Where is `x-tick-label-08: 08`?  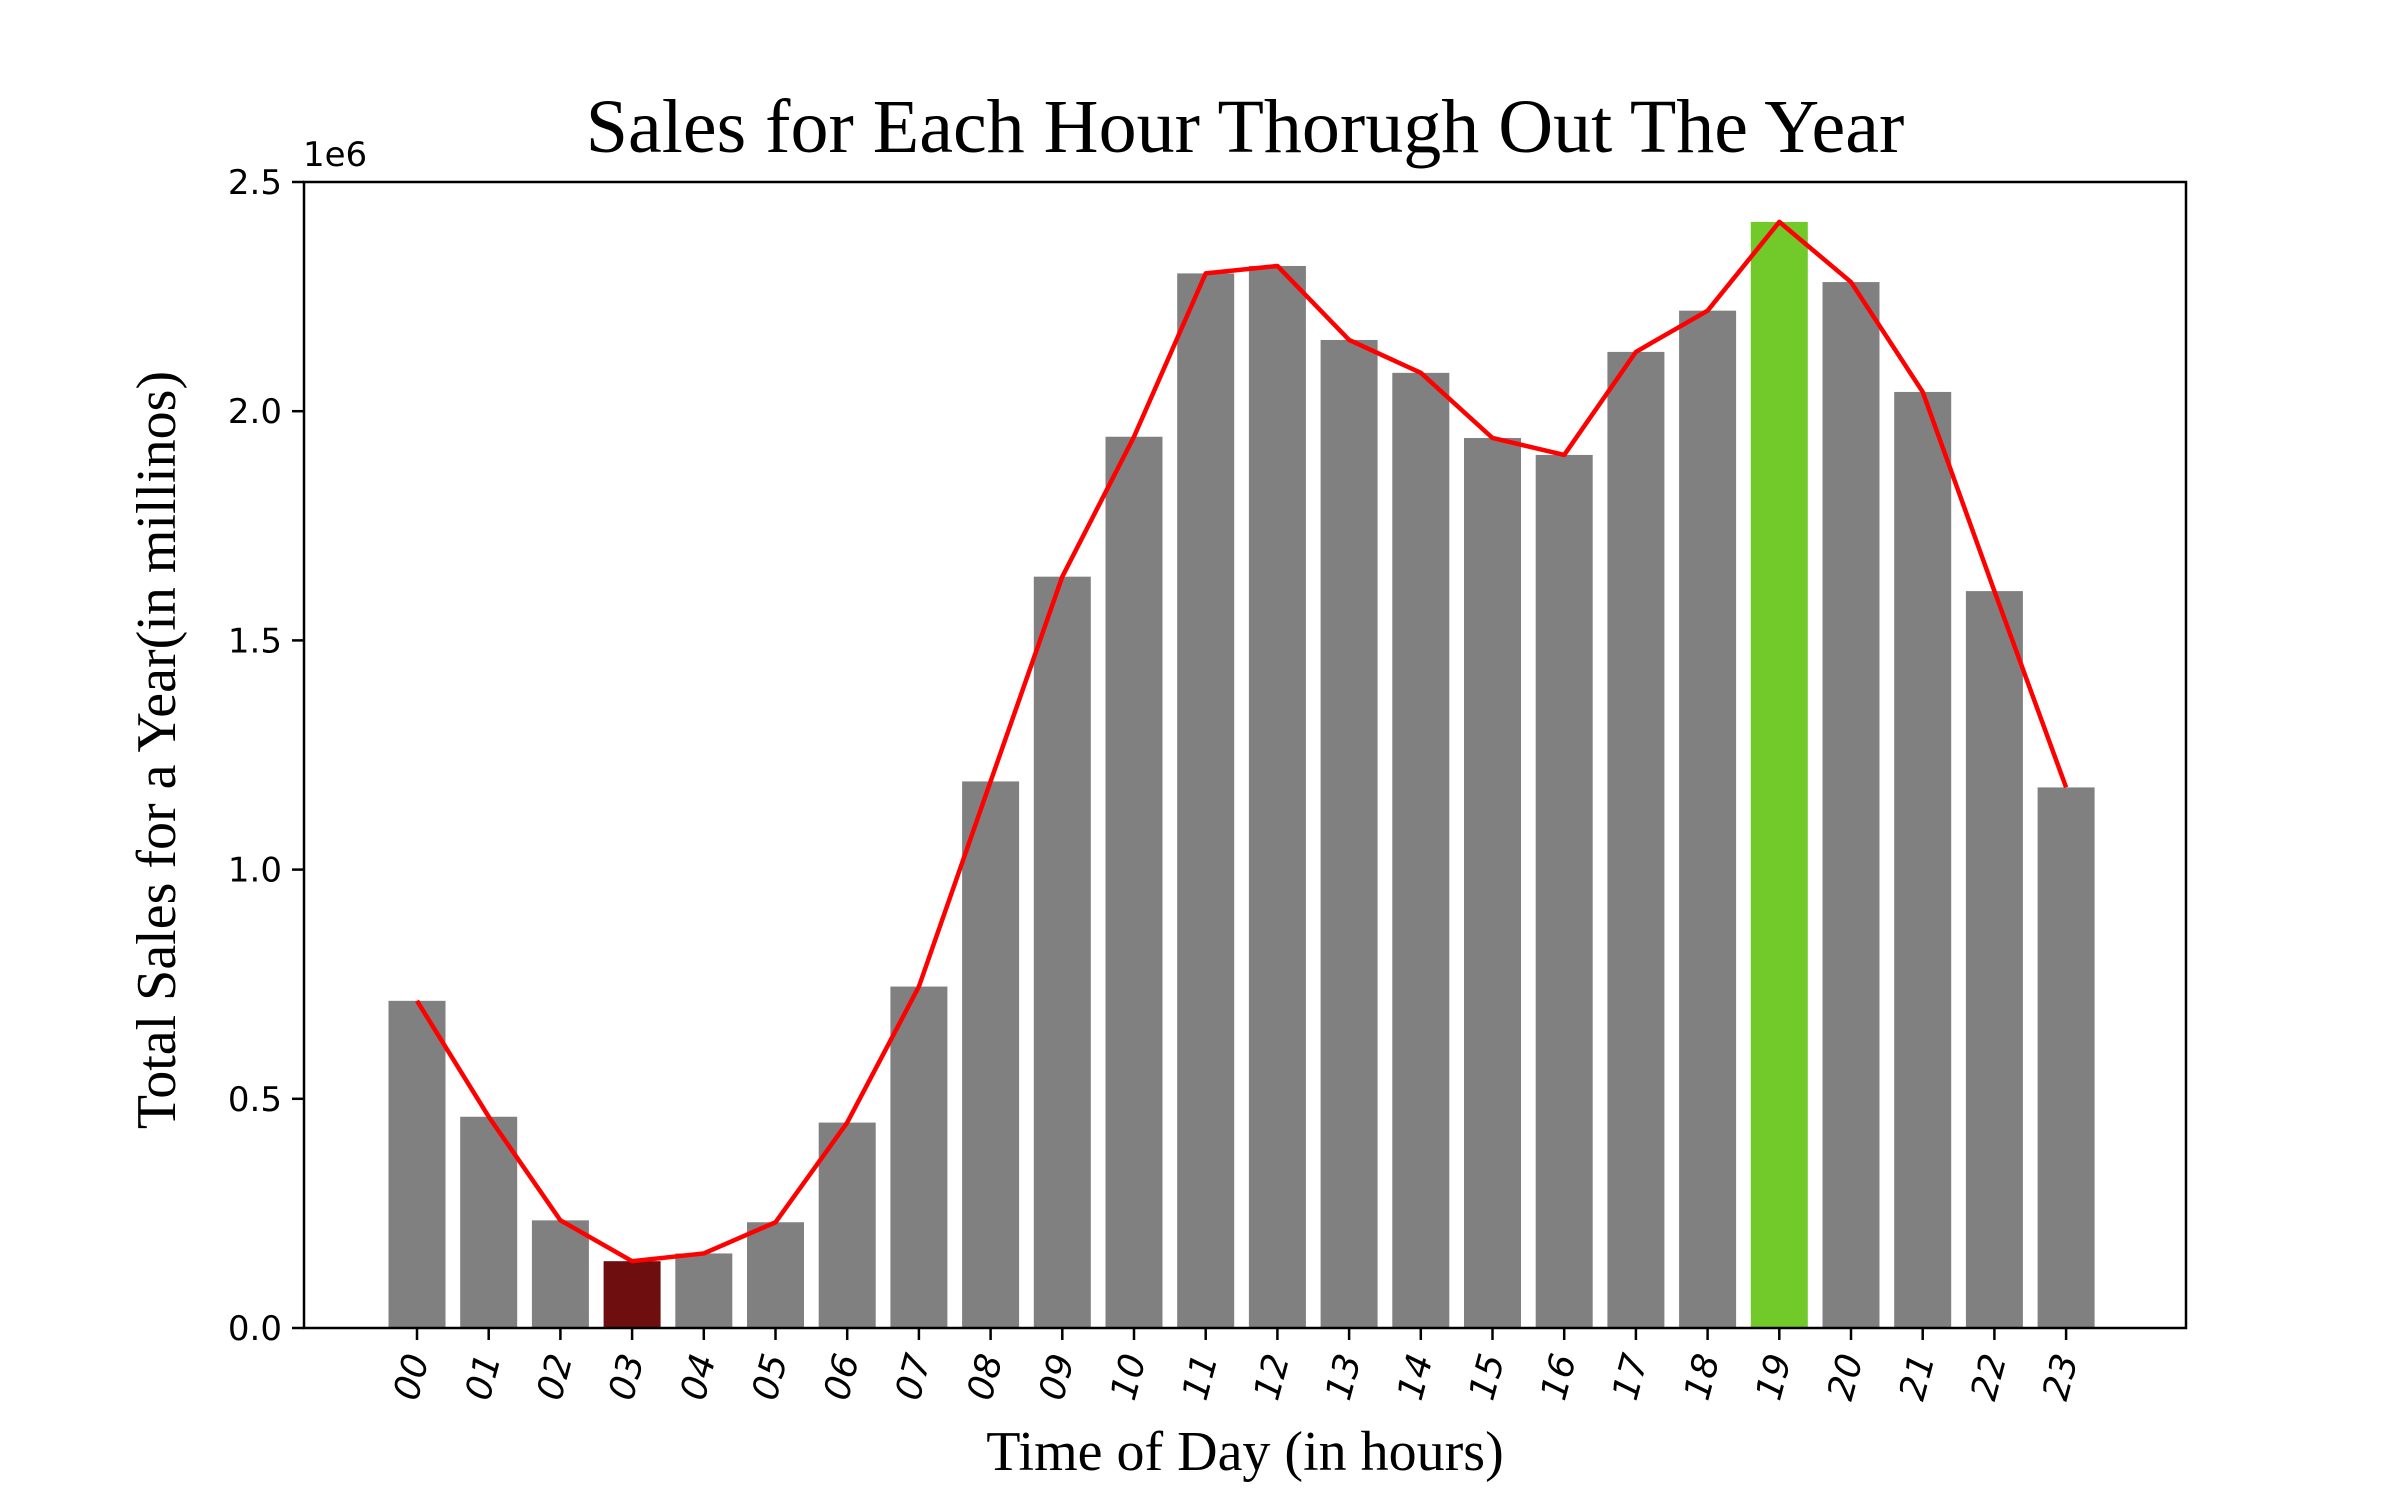 x-tick-label-08: 08 is located at coordinates (985, 1377).